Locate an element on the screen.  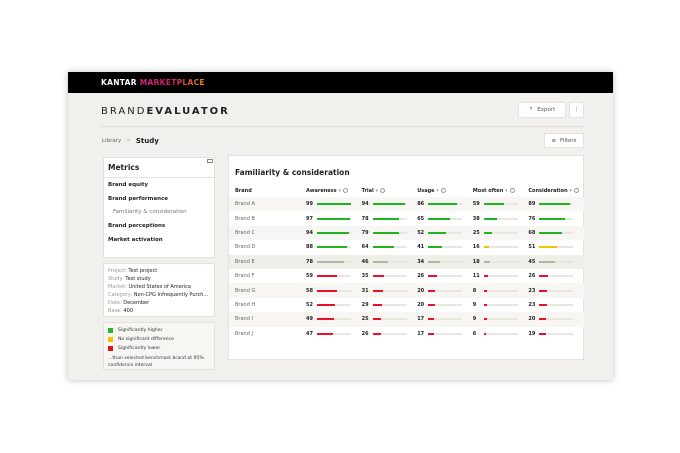
collapse-panel-icon is located at coordinates (210, 161).